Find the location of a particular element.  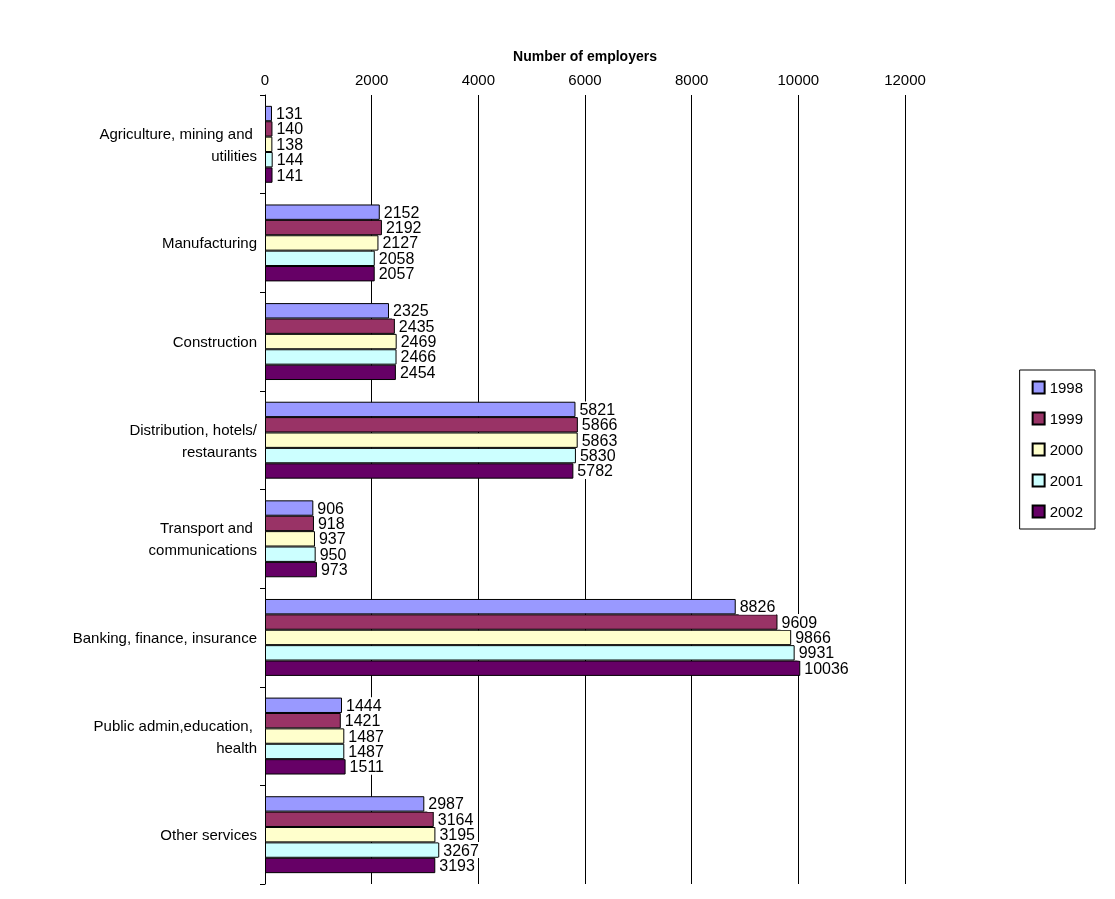

data-label: 9866 is located at coordinates (813, 637).